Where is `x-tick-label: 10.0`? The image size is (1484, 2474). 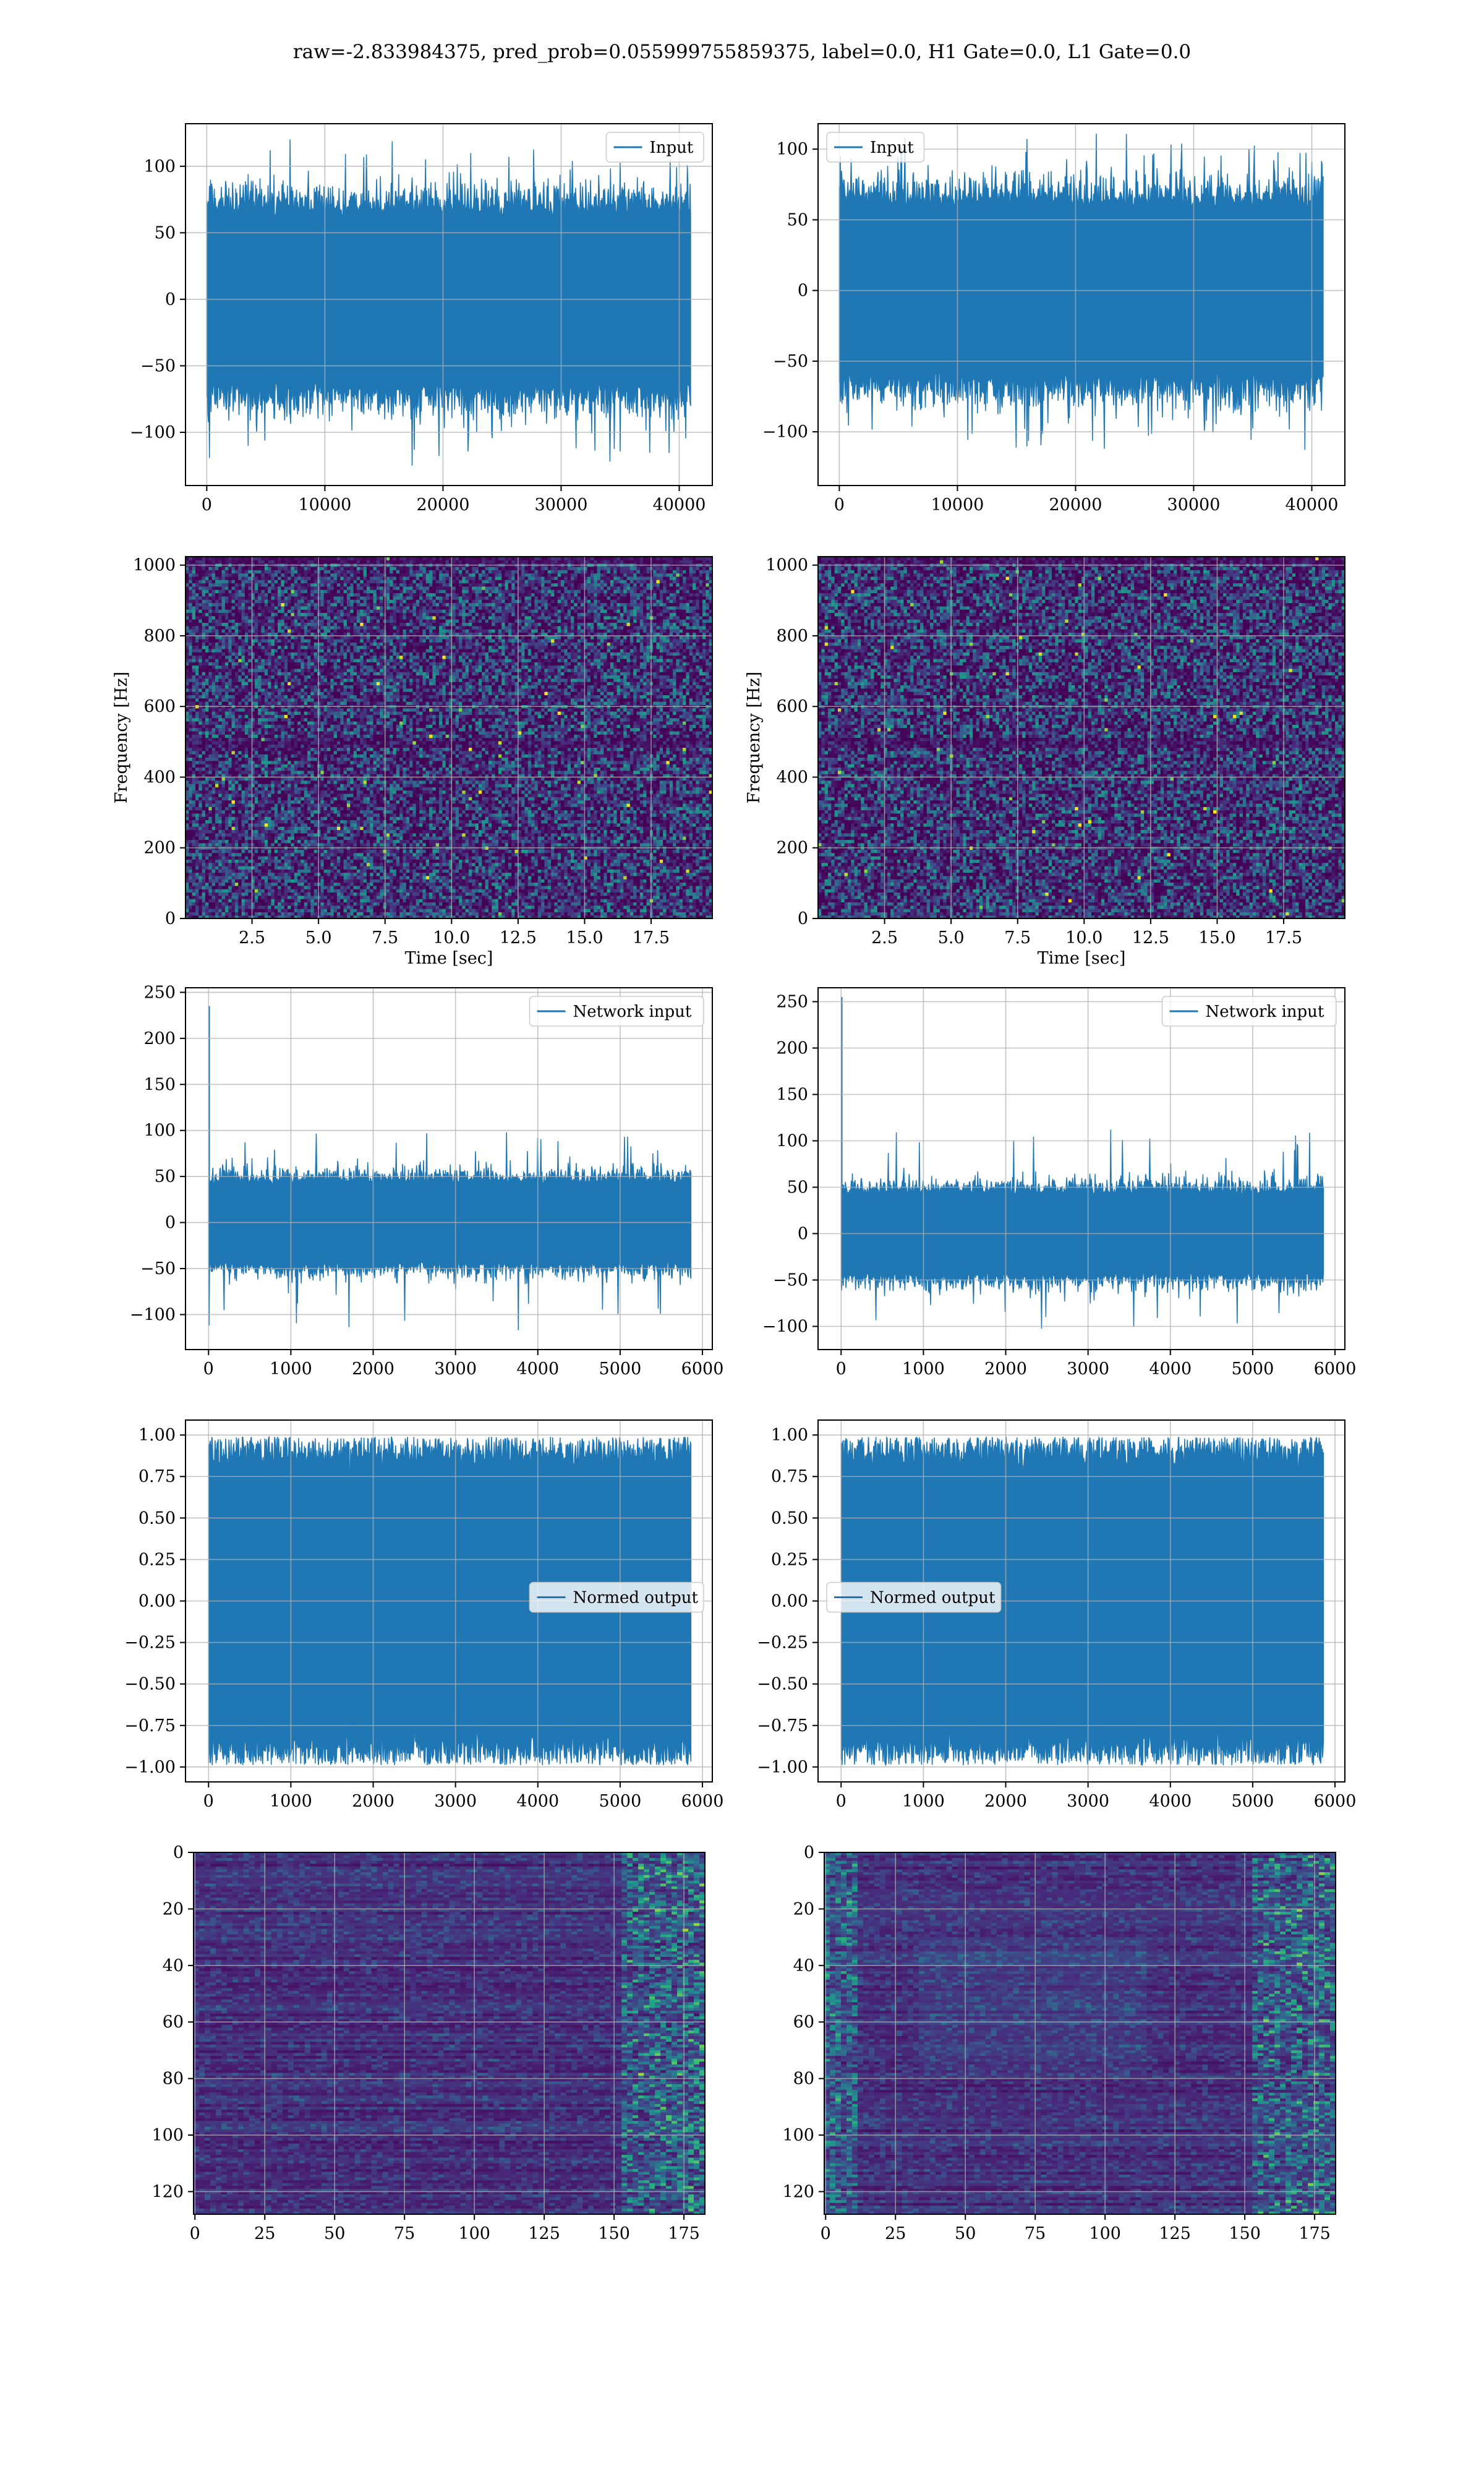 x-tick-label: 10.0 is located at coordinates (451, 938).